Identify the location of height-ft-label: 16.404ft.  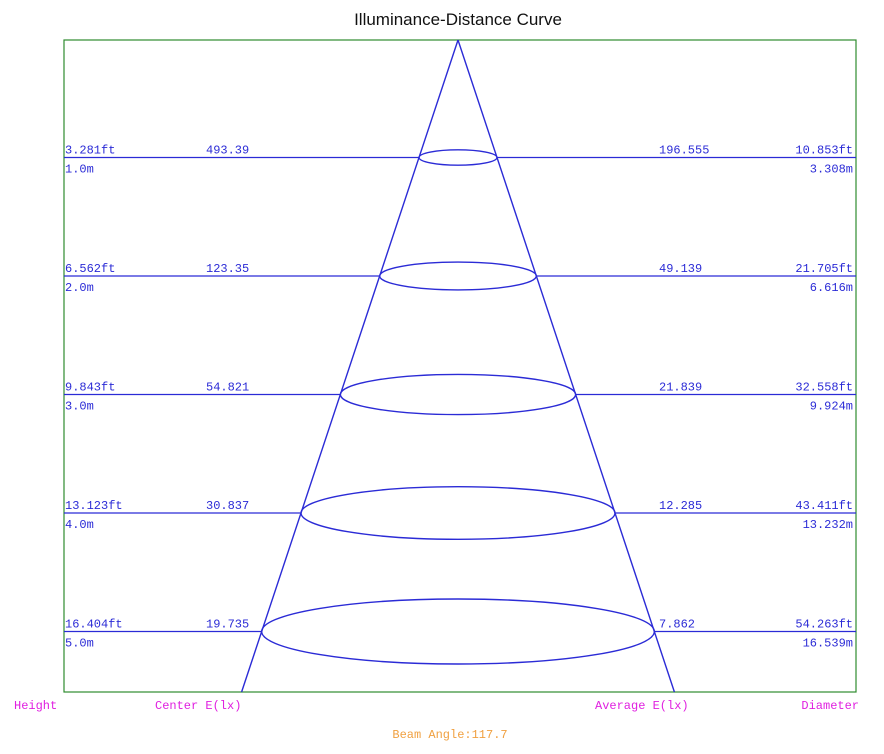
(94, 625).